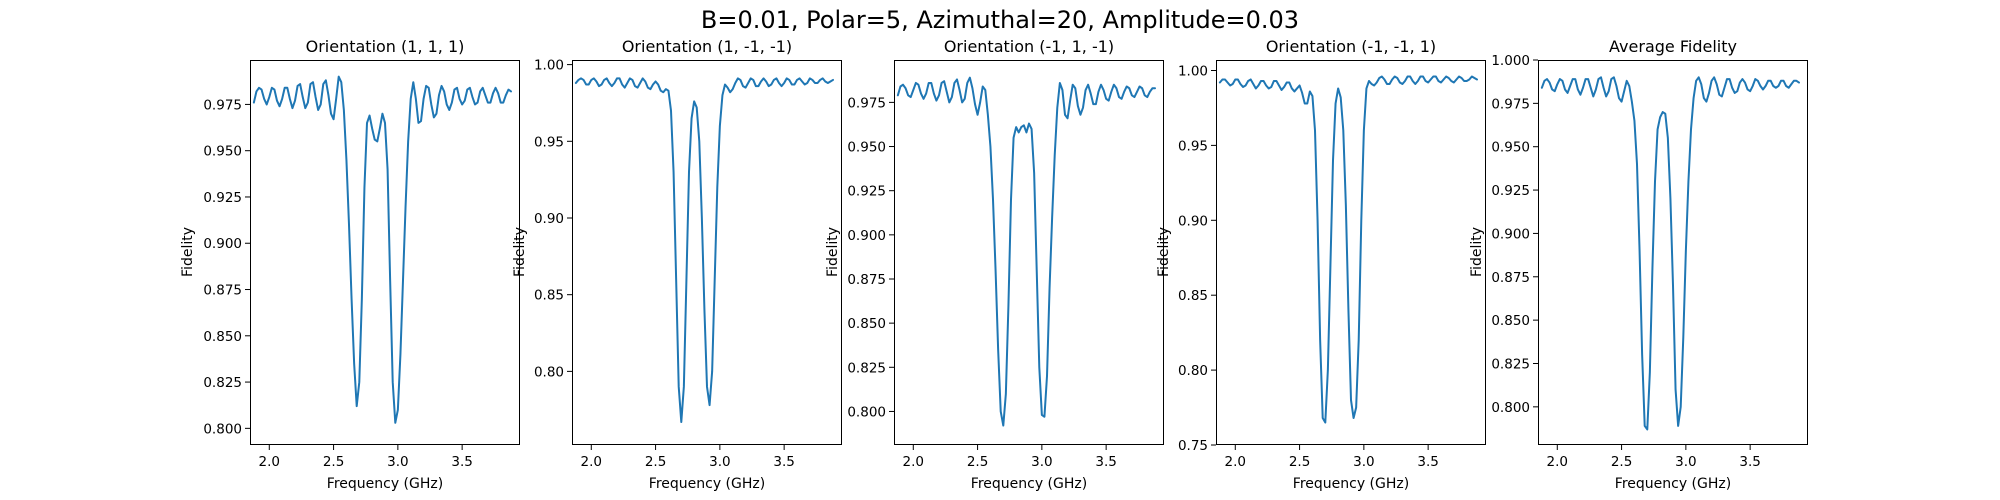  What do you see at coordinates (222, 291) in the screenshot?
I see `subplot-1-ytick-label: 0.875` at bounding box center [222, 291].